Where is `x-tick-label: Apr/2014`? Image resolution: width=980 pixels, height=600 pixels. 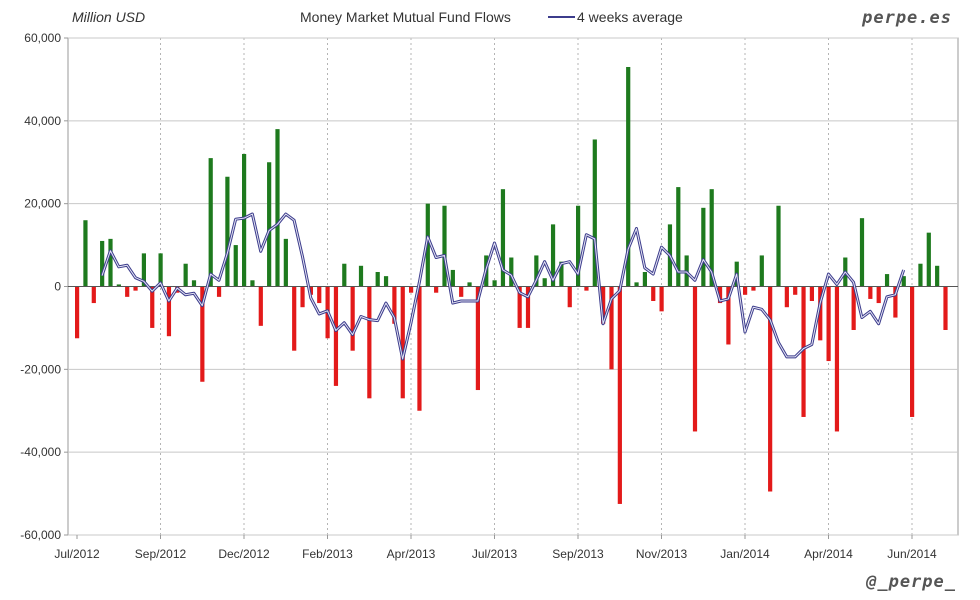 x-tick-label: Apr/2014 is located at coordinates (828, 554).